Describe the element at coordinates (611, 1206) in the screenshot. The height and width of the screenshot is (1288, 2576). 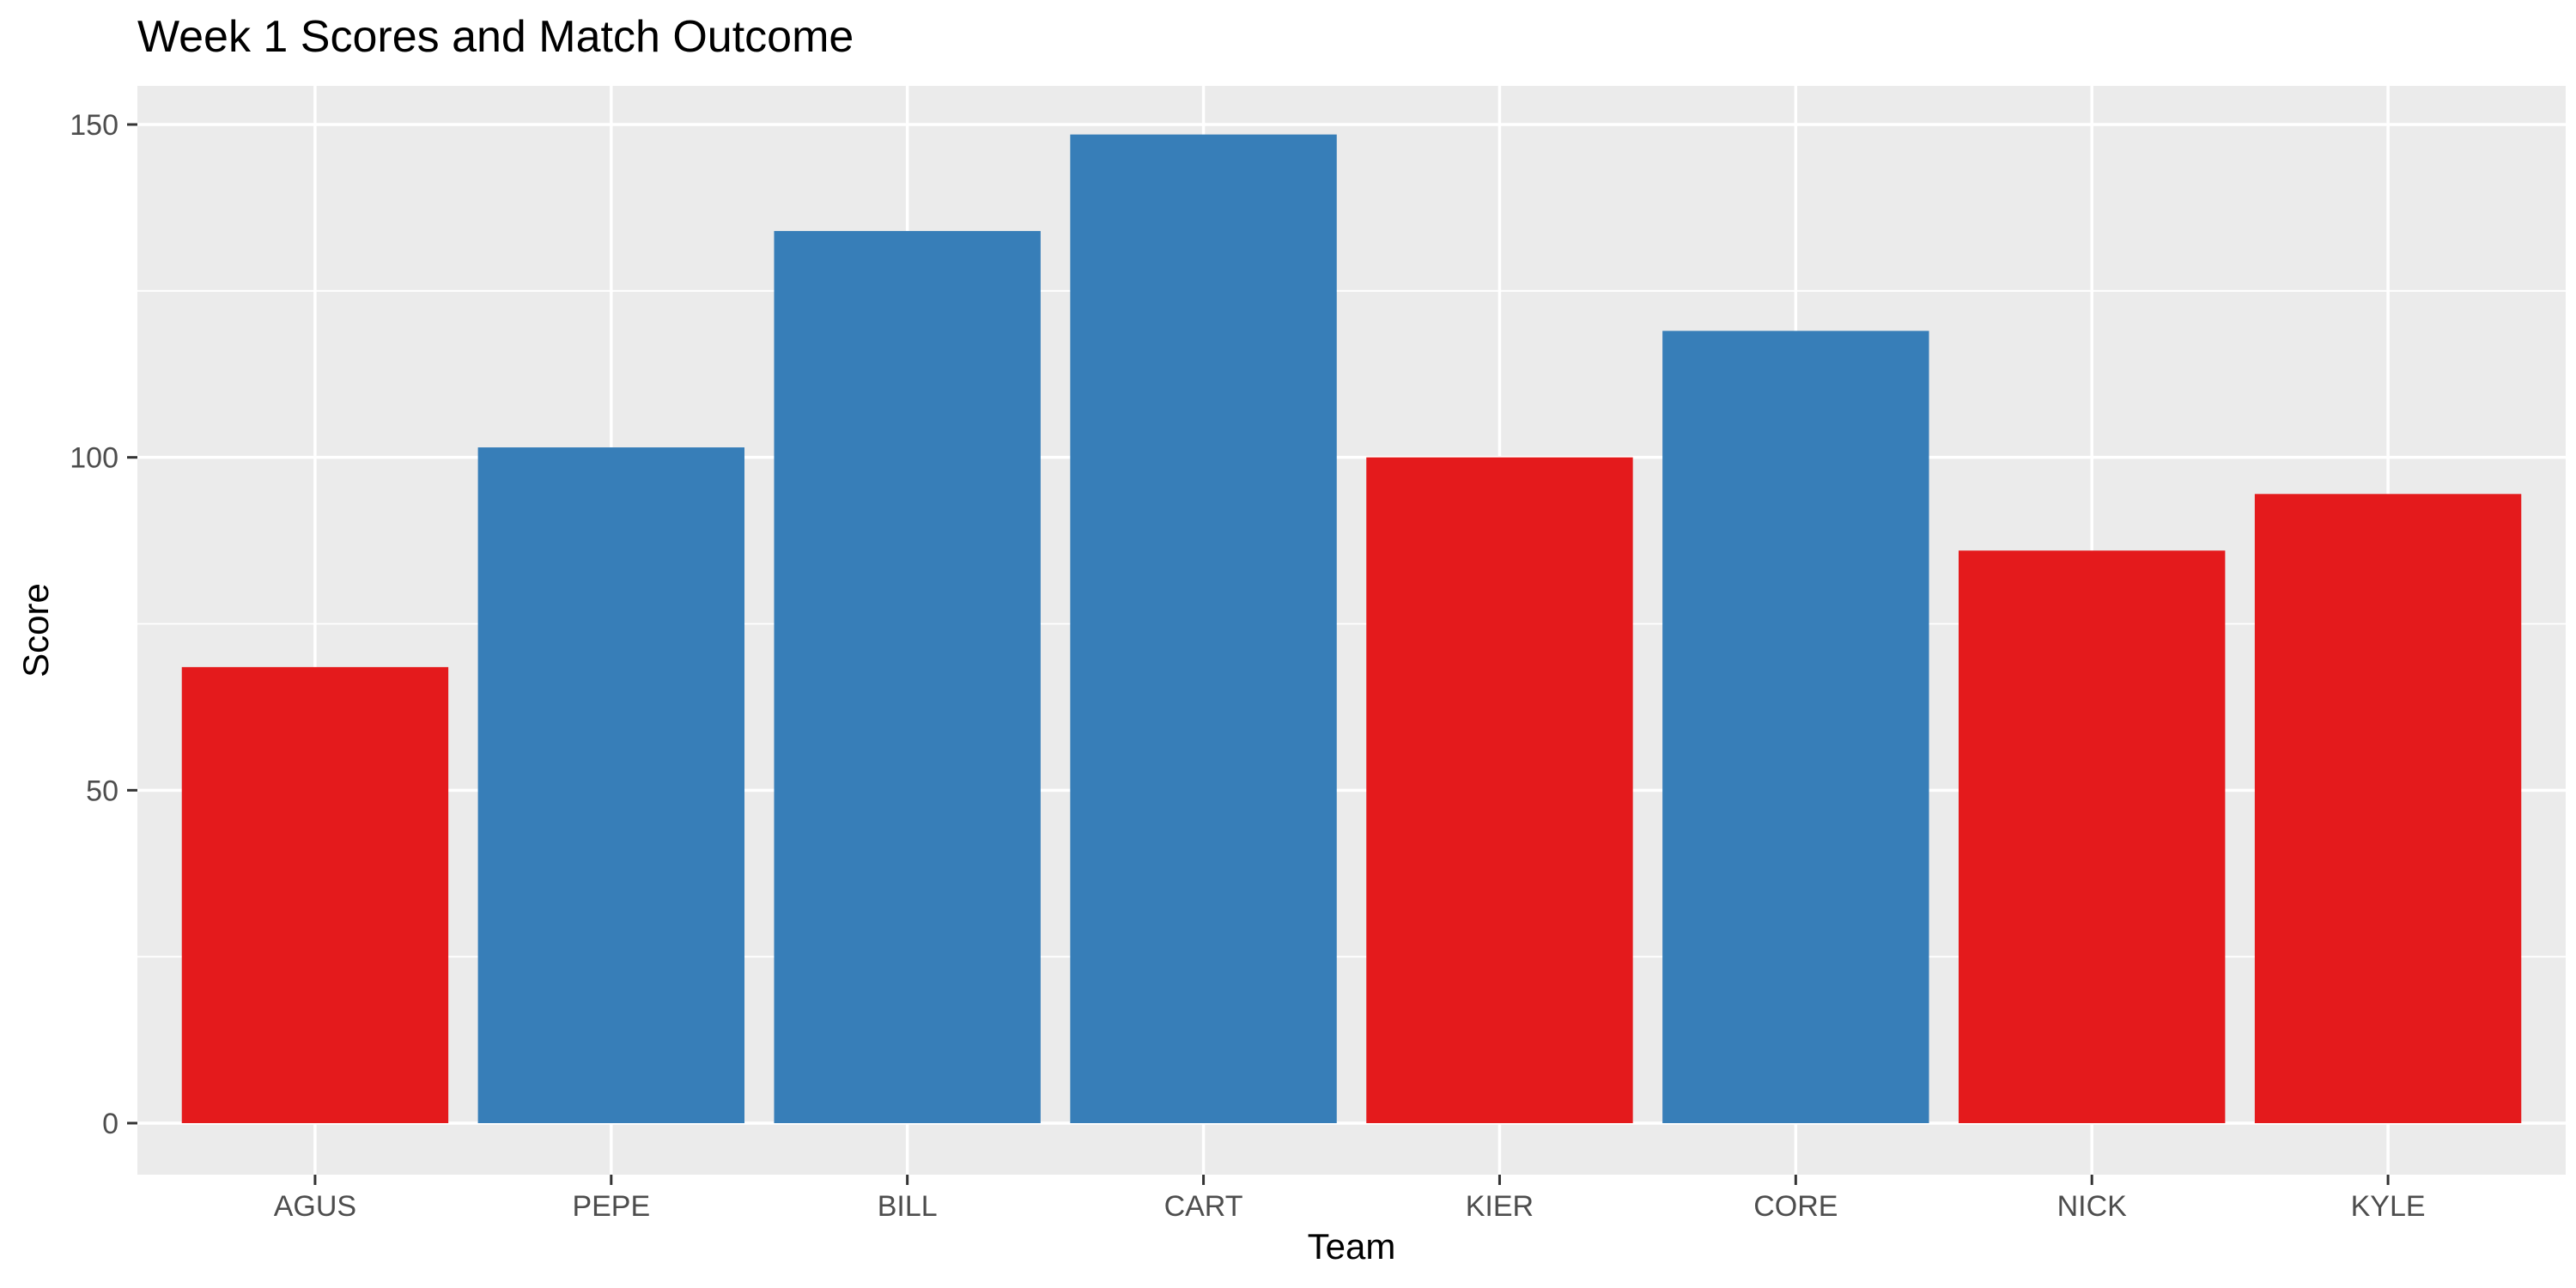
I see `x-tick-label: PEPE` at that location.